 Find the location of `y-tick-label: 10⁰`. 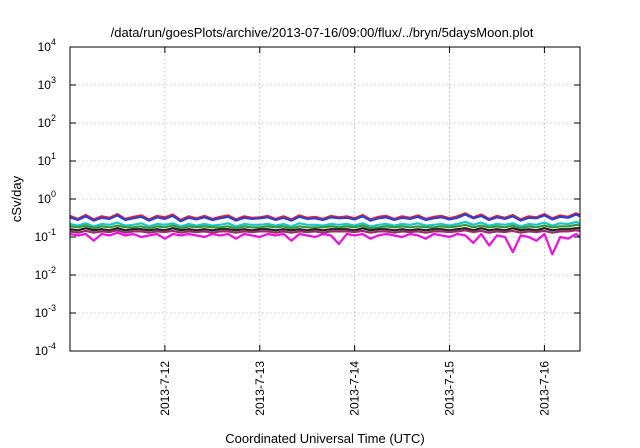

y-tick-label: 10⁰ is located at coordinates (47, 197).